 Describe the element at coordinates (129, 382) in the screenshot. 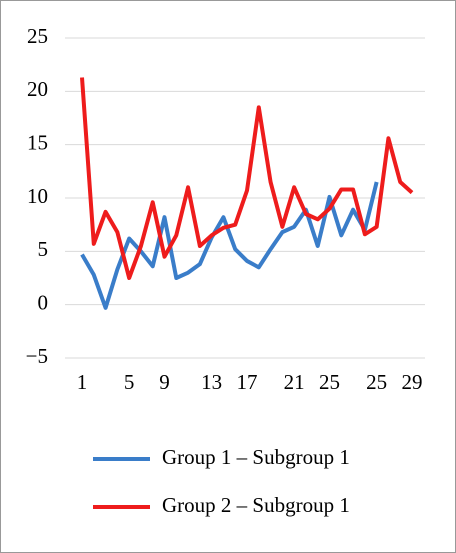

I see `x-tick-label: 5` at that location.